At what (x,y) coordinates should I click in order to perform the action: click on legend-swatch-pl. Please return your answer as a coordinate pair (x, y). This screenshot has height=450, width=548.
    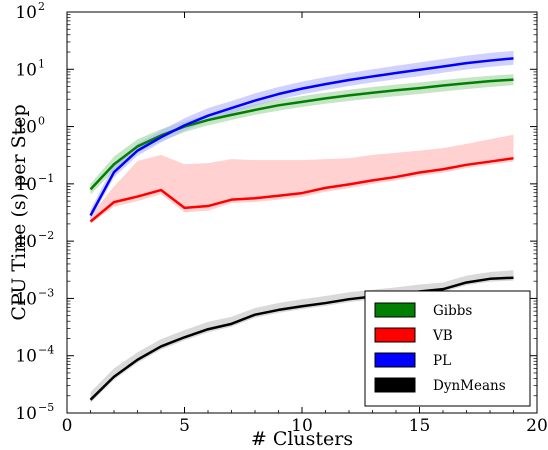
    Looking at the image, I should click on (395, 360).